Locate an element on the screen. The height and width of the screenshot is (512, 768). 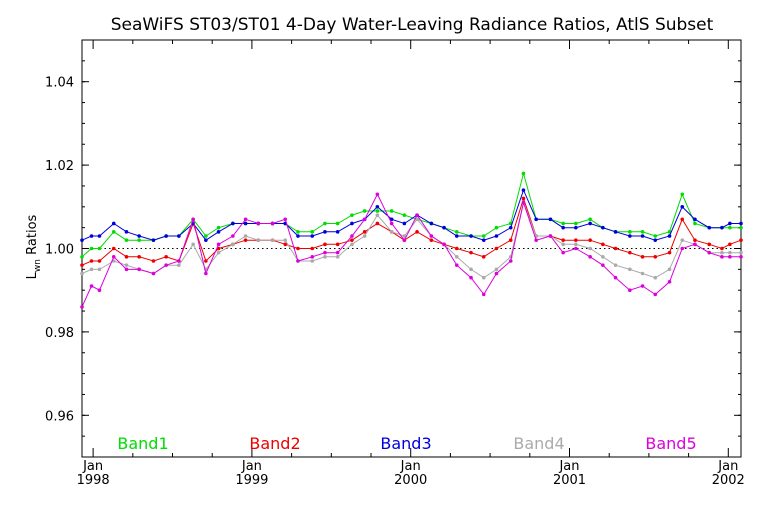
series-line is located at coordinates (411, 214).